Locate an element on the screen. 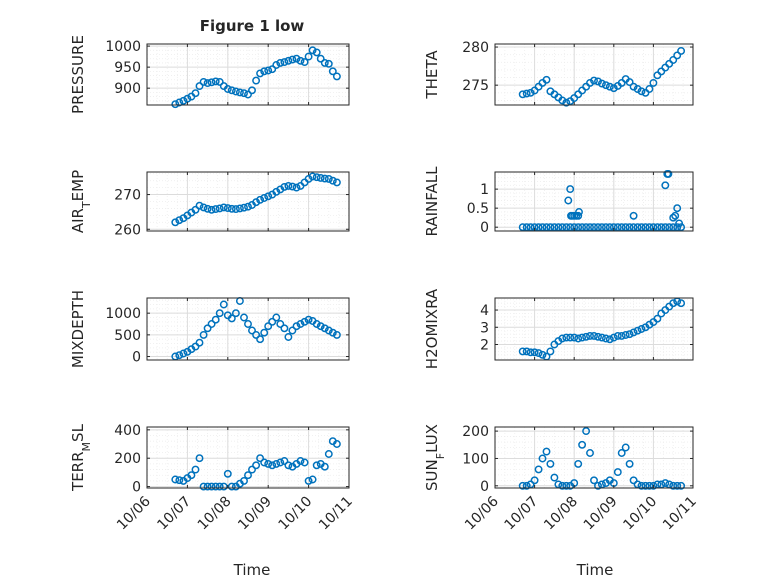 Image resolution: width=778 pixels, height=583 pixels. y-tick-label: 400 is located at coordinates (127, 431).